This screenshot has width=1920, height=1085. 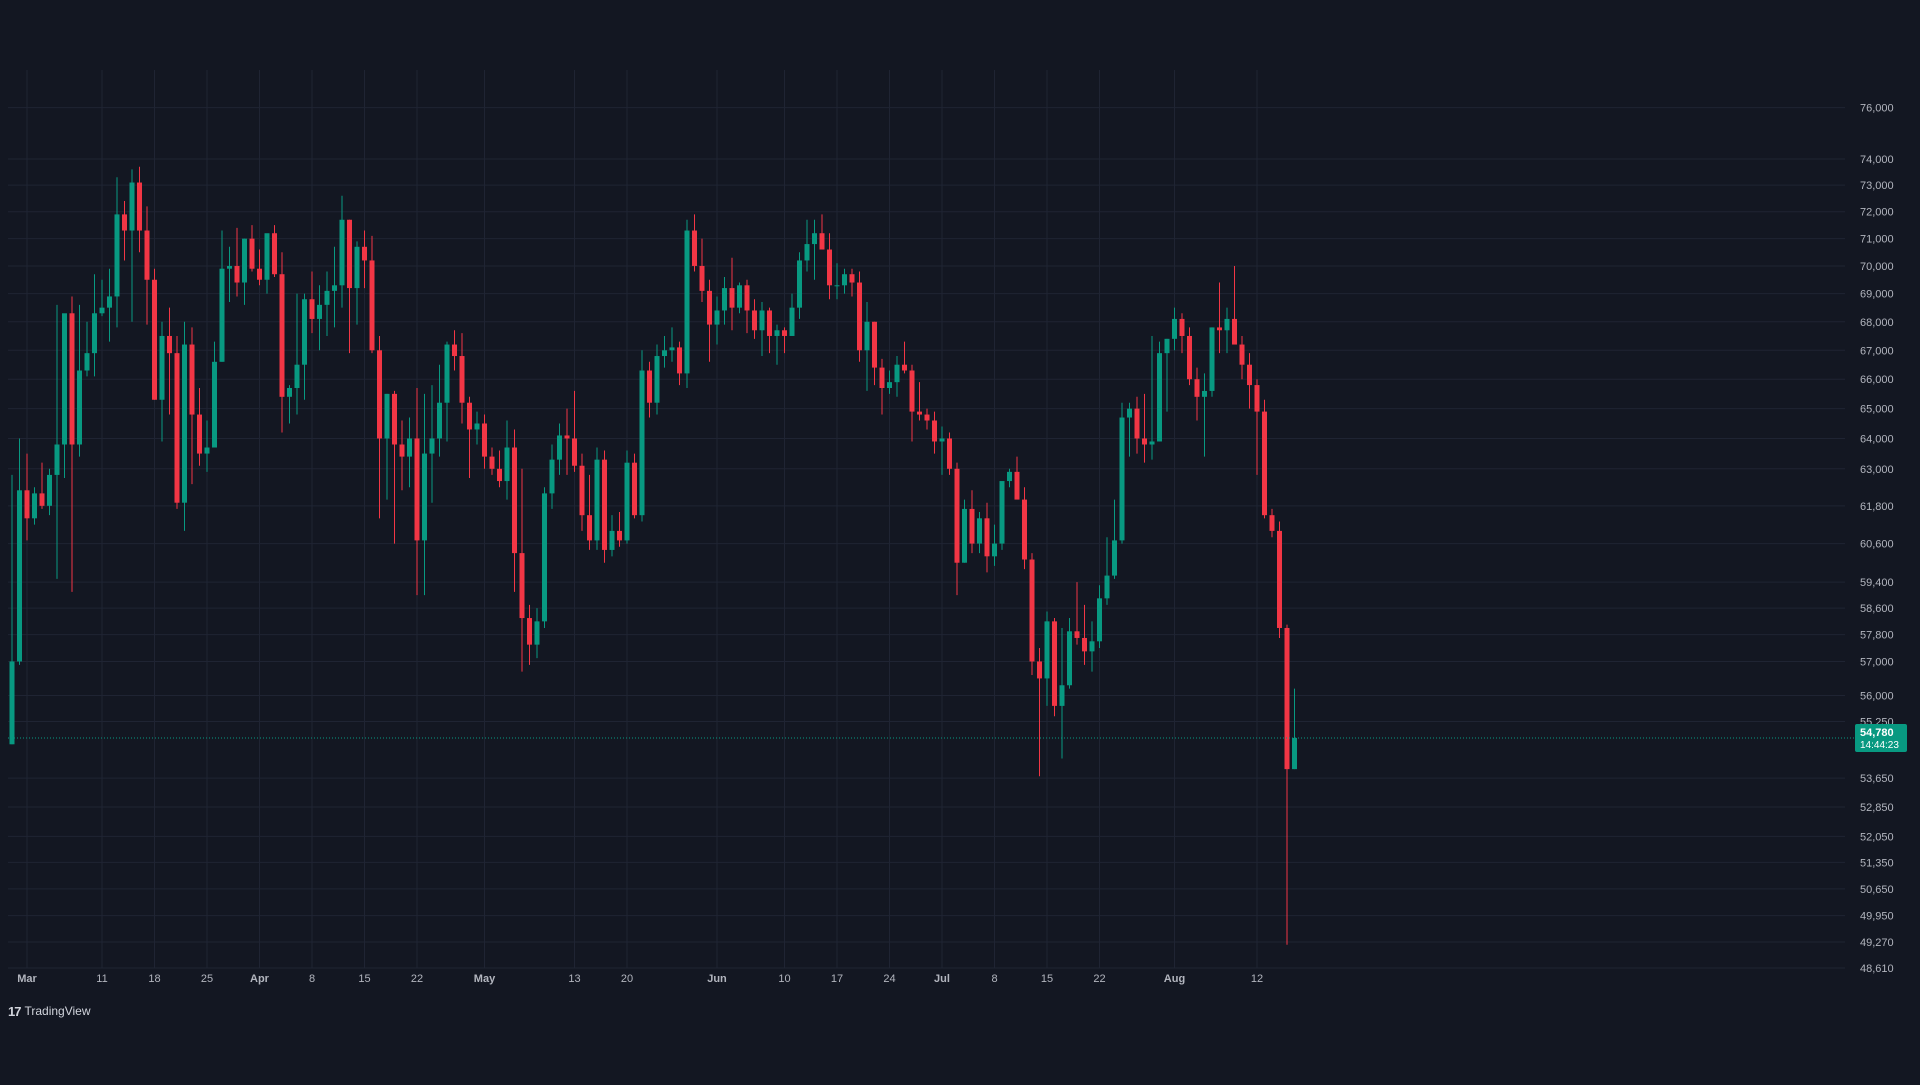 What do you see at coordinates (717, 979) in the screenshot?
I see `time-tick-label: Jun` at bounding box center [717, 979].